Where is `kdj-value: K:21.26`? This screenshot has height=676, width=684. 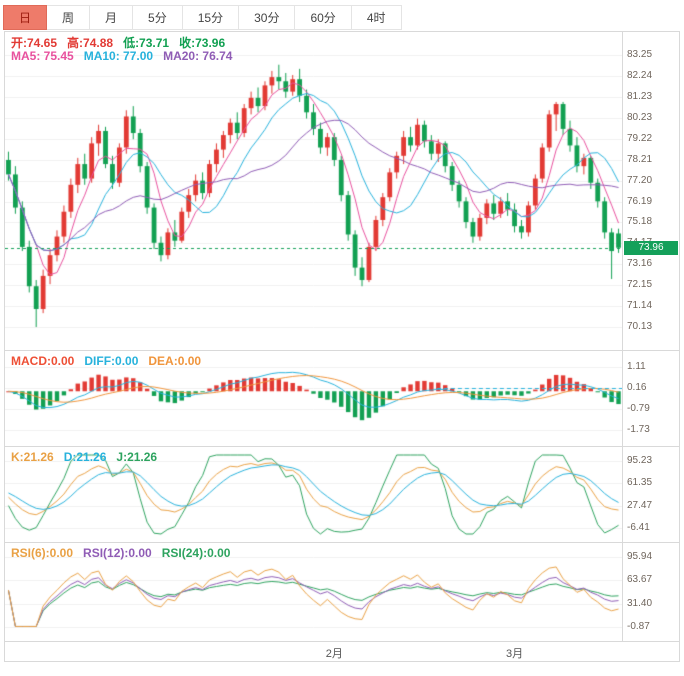
kdj-value: K:21.26 is located at coordinates (32, 457).